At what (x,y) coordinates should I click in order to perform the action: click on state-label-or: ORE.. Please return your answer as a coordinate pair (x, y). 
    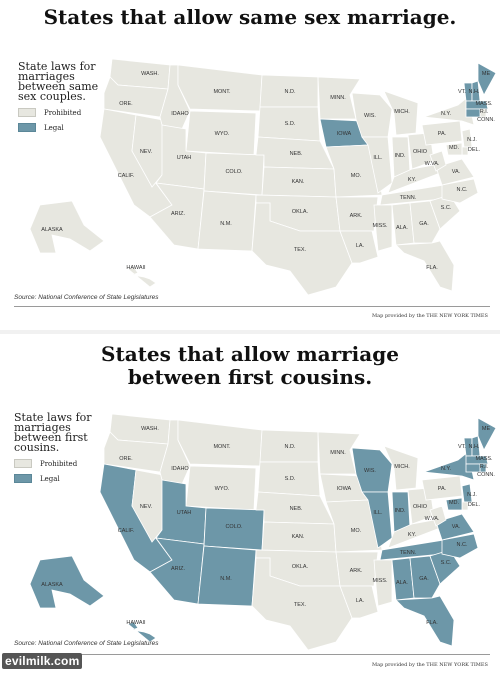
    Looking at the image, I should click on (126, 104).